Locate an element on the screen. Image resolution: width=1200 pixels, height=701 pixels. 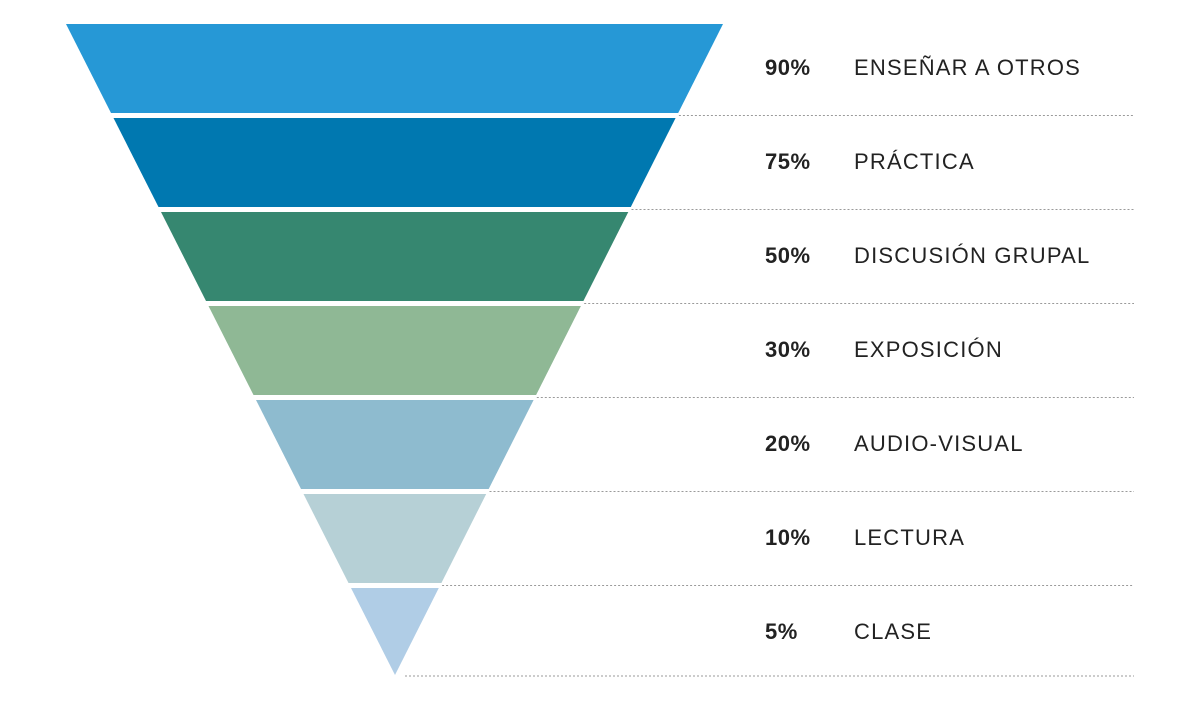
level-label: AUDIO-VISUAL is located at coordinates (939, 443).